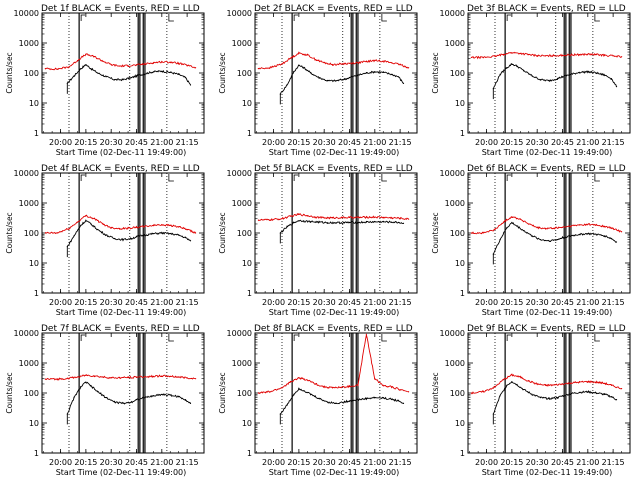 This screenshot has width=640, height=484. I want to click on x-tick-label: 20:30, so click(537, 462).